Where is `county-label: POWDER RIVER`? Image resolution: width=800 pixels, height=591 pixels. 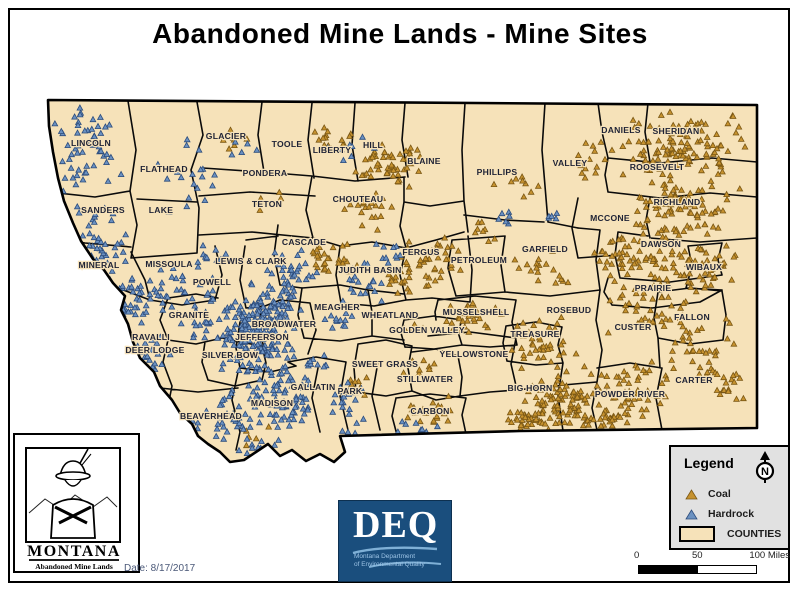 county-label: POWDER RIVER is located at coordinates (630, 394).